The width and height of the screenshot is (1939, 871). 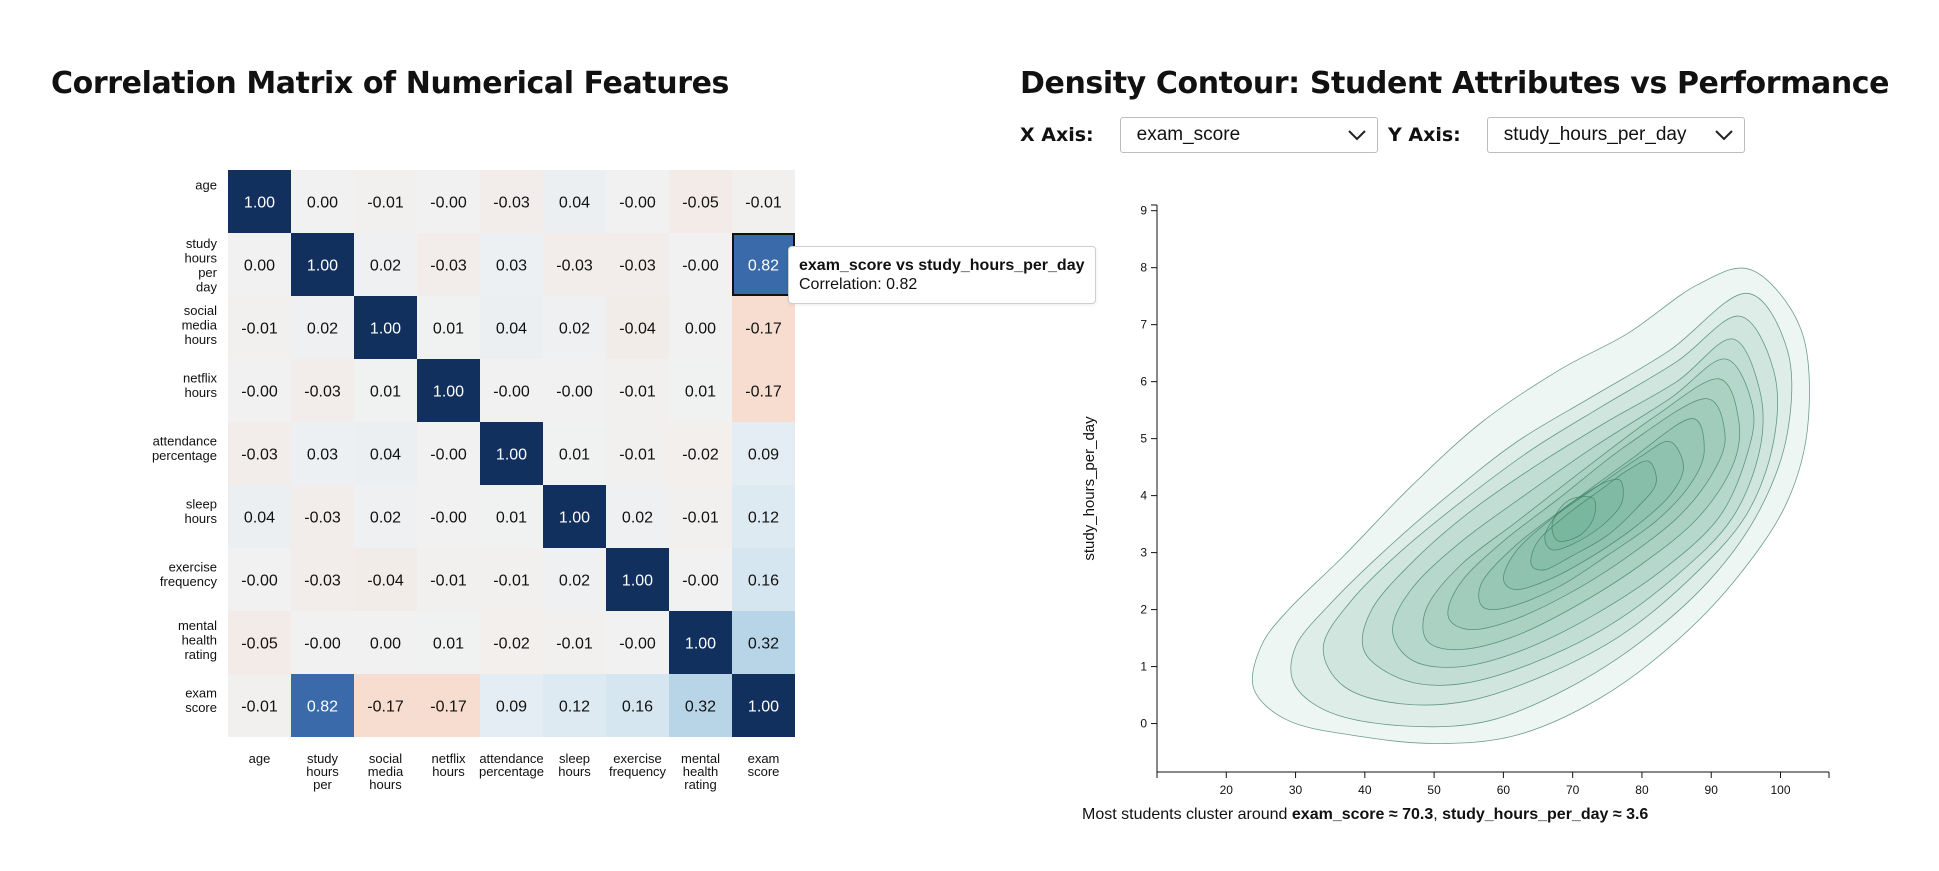 I want to click on heatmap-row-label: rating, so click(x=200, y=654).